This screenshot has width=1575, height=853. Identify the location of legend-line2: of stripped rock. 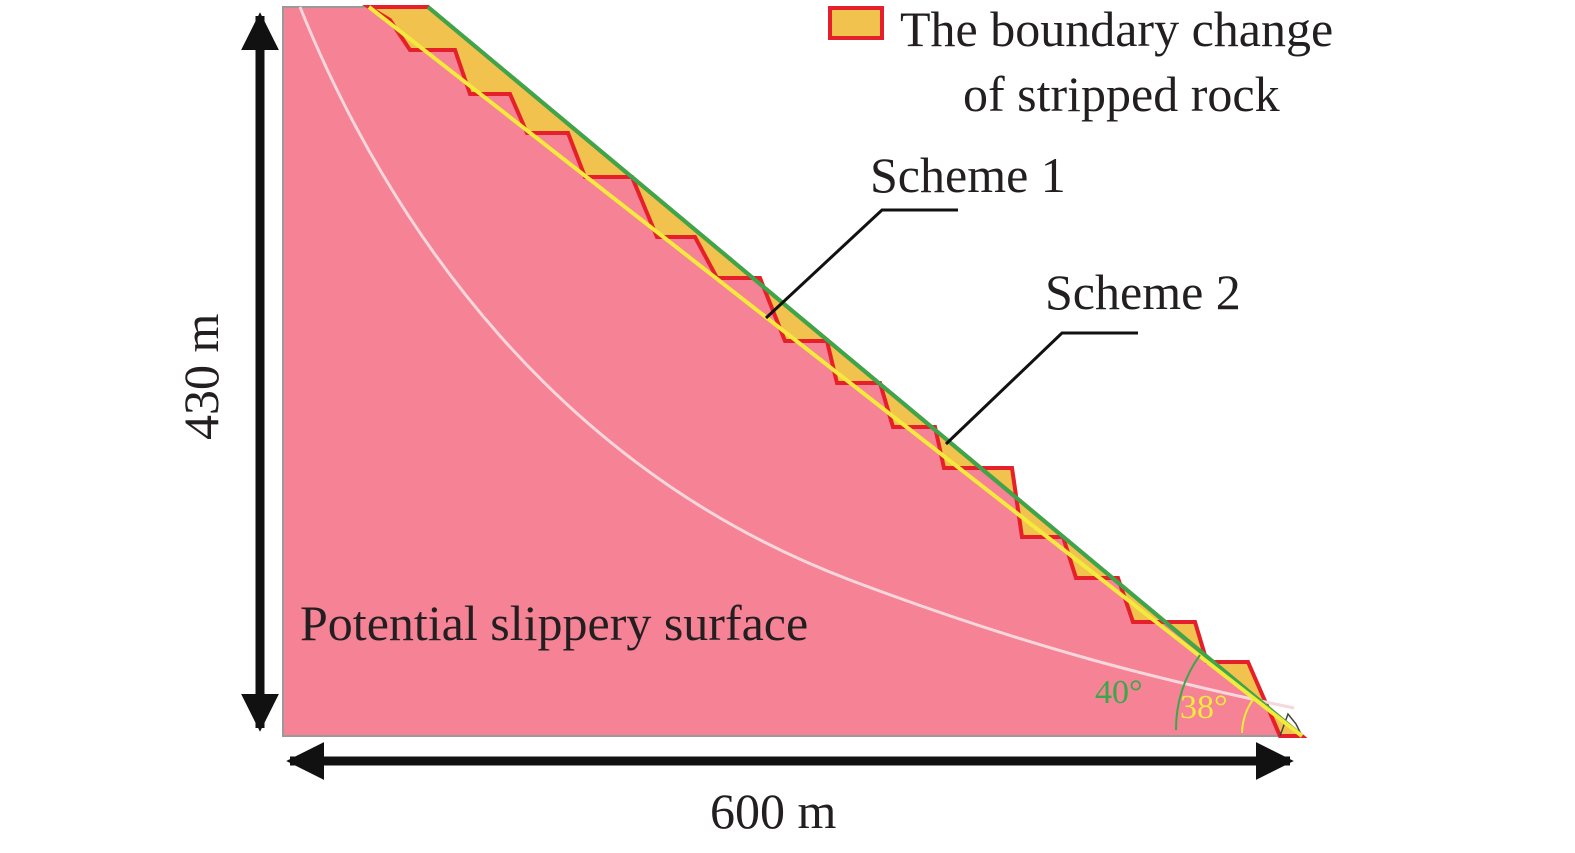
(1121, 94).